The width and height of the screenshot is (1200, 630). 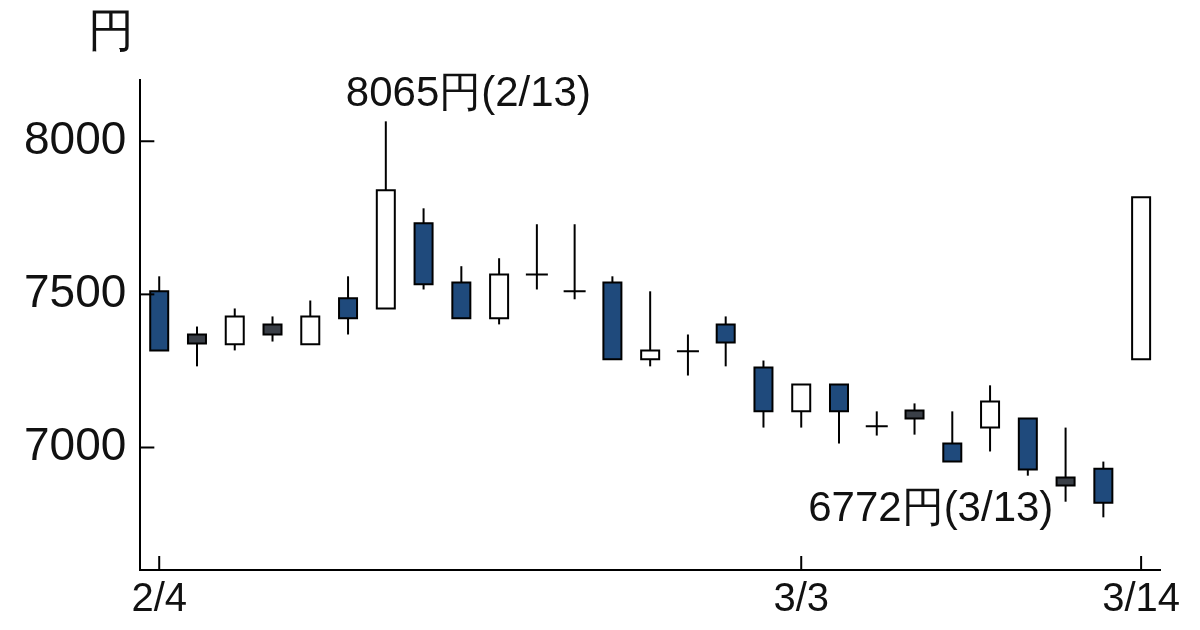 I want to click on x-tick-label: 2/4, so click(x=159, y=597).